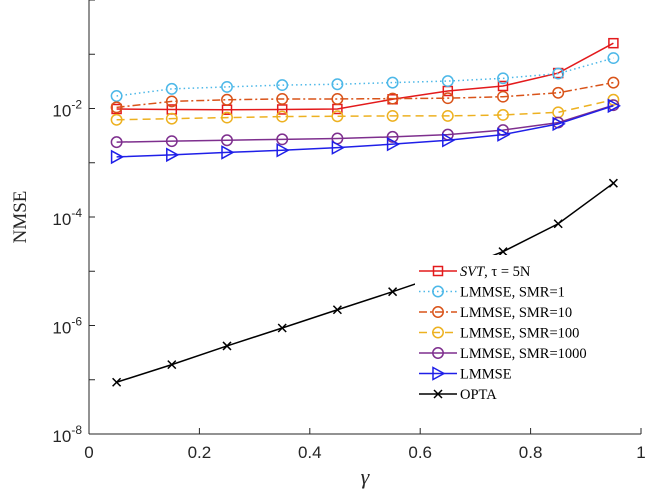  I want to click on x-axis-label: γ, so click(366, 476).